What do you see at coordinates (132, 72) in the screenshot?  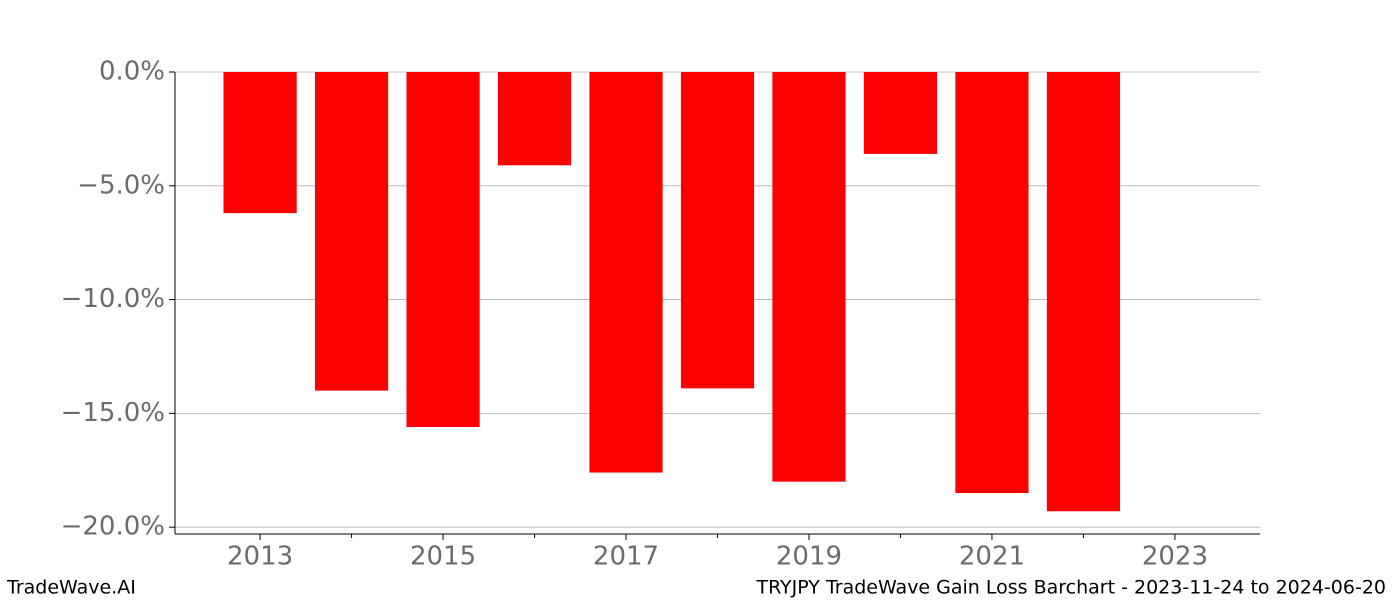 I see `y-tick-label: 0.0%` at bounding box center [132, 72].